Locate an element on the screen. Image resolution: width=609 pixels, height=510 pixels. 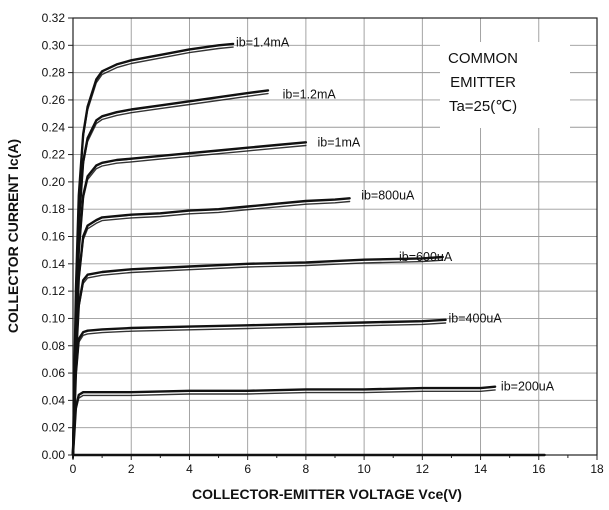
annotation-layer: COMMON EMITTER Ta=25(℃) is located at coordinates (505, 85).